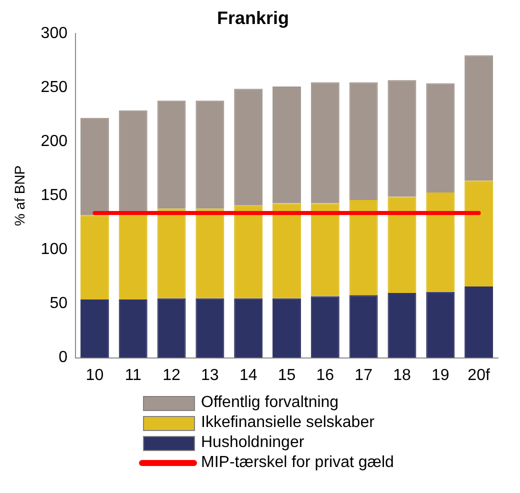  I want to click on x-tick-label: 14, so click(248, 375).